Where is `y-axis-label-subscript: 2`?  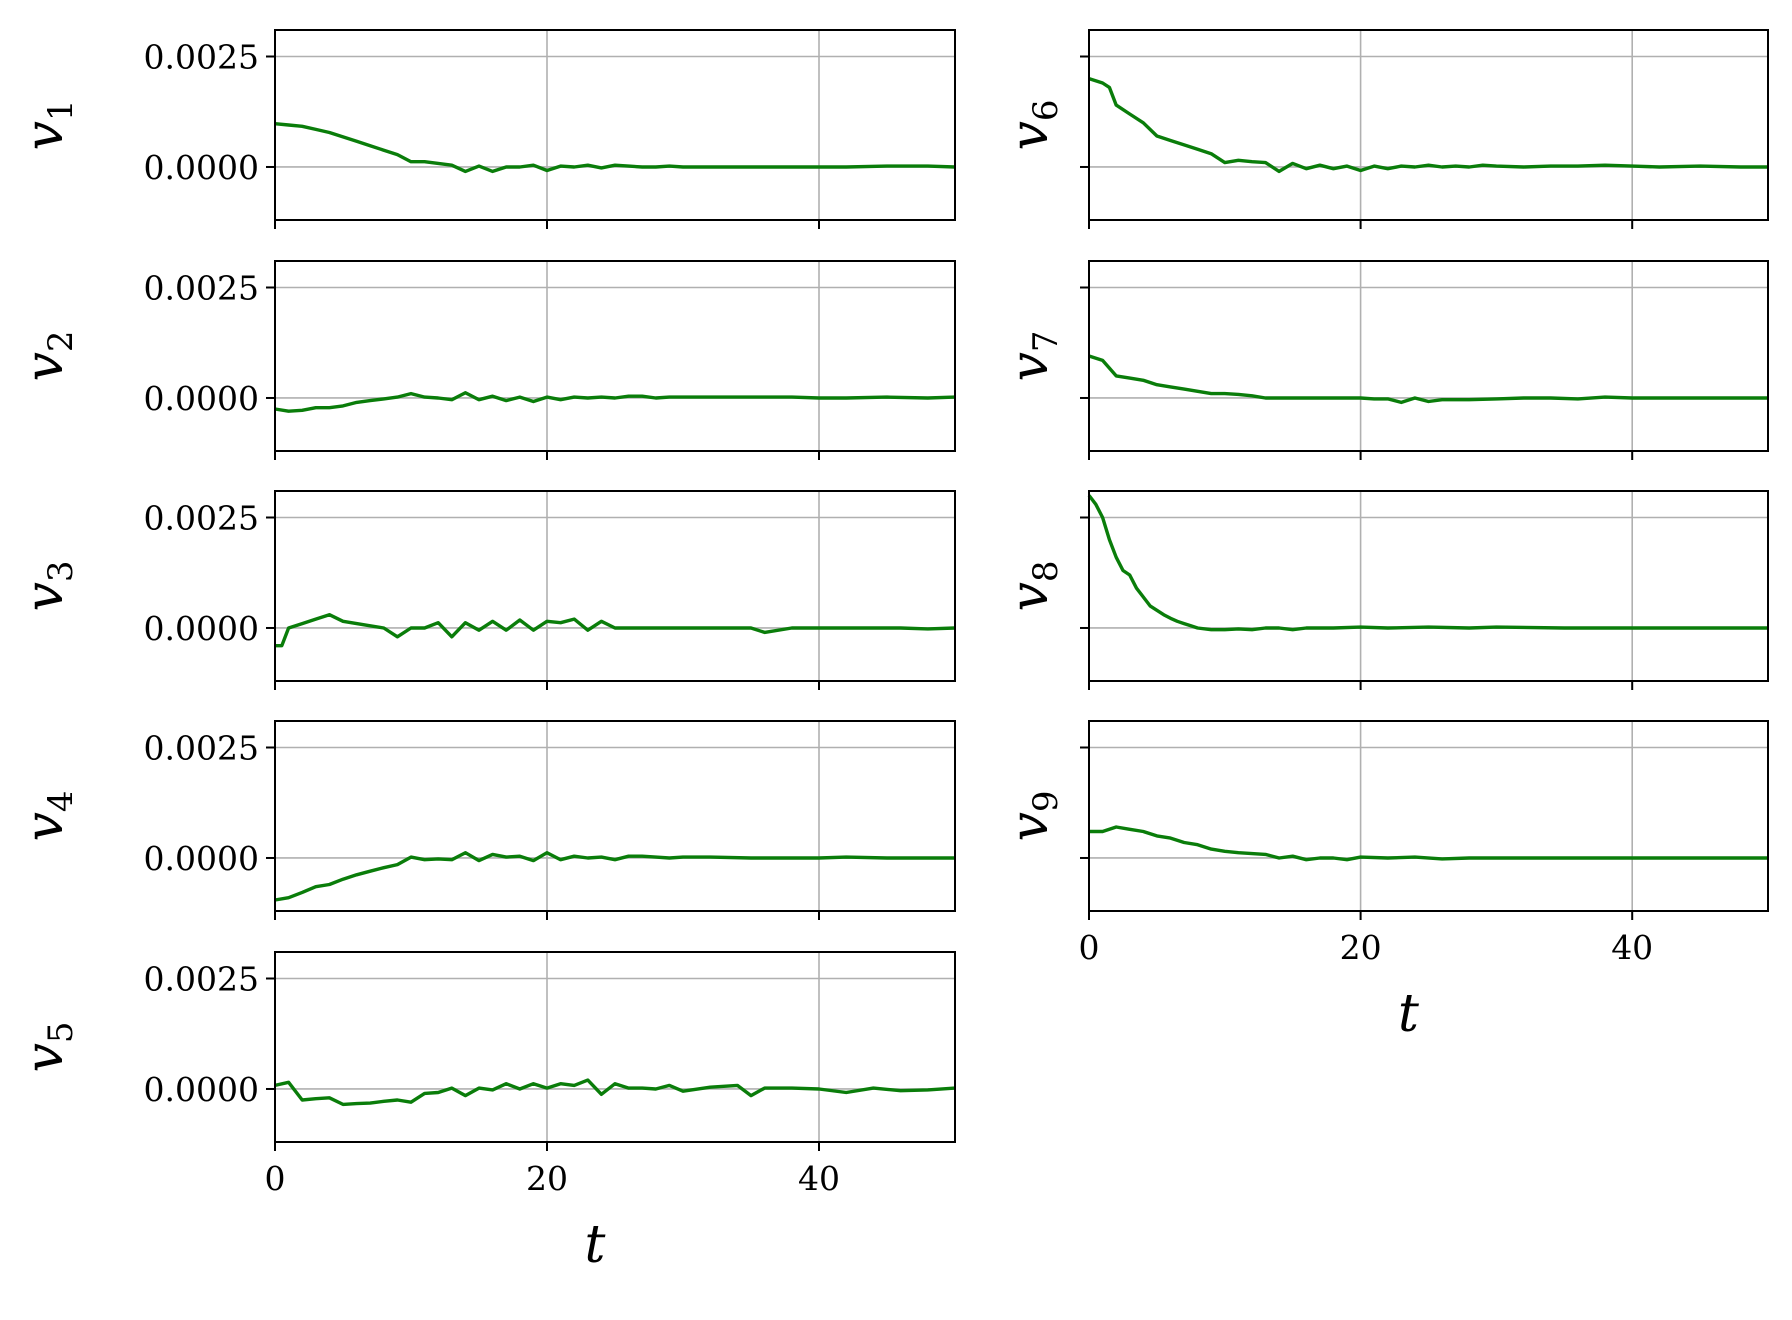 y-axis-label-subscript: 2 is located at coordinates (61, 341).